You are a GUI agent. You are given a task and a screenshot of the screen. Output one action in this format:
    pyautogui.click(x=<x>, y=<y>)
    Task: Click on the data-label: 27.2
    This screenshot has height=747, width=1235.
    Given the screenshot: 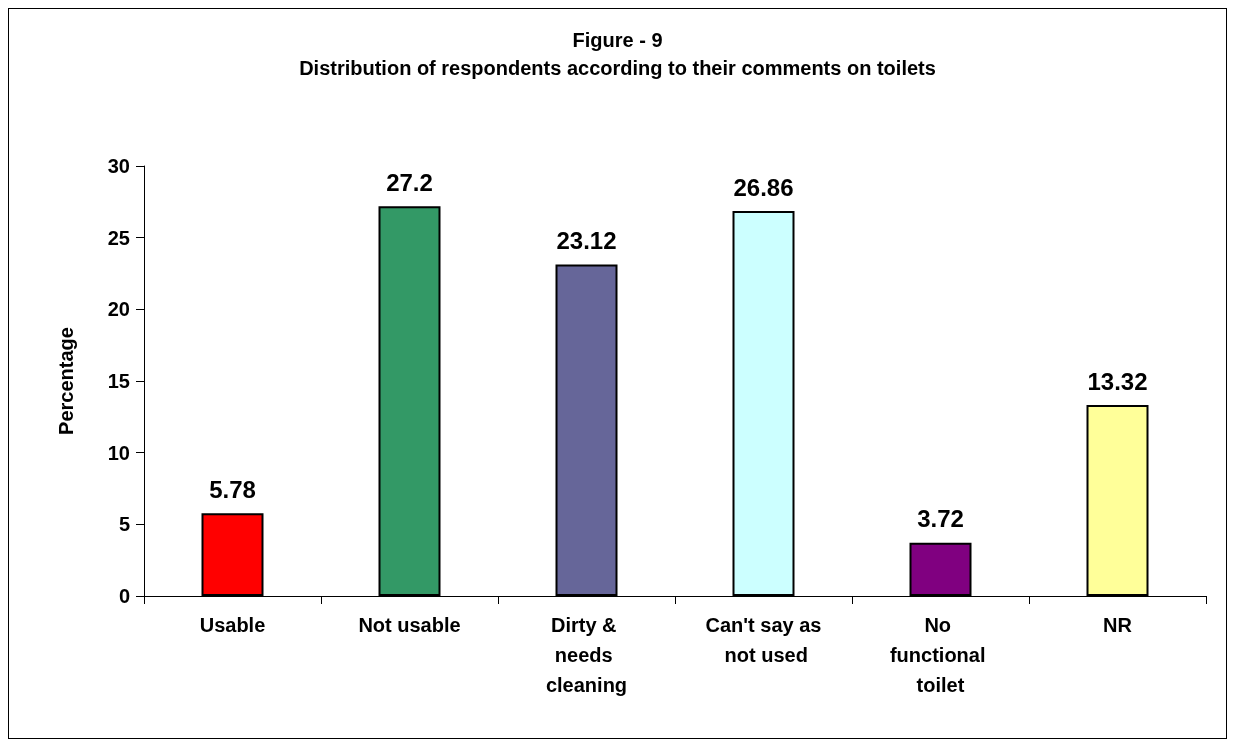 What is the action you would take?
    pyautogui.click(x=409, y=182)
    